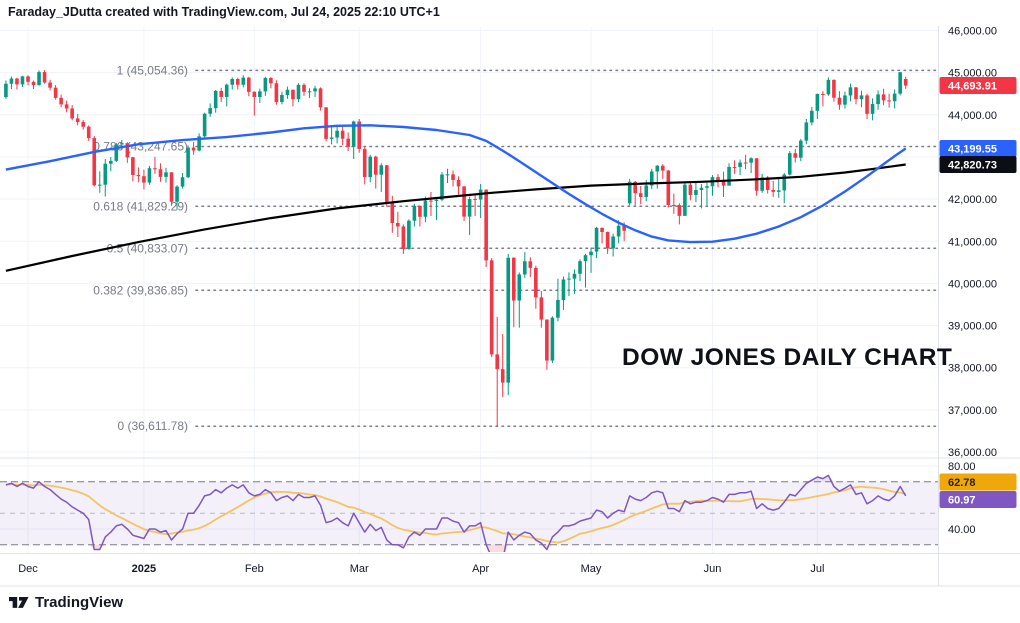  Describe the element at coordinates (140, 206) in the screenshot. I see `fib-level-label: 0.618 (41,829.29)` at that location.